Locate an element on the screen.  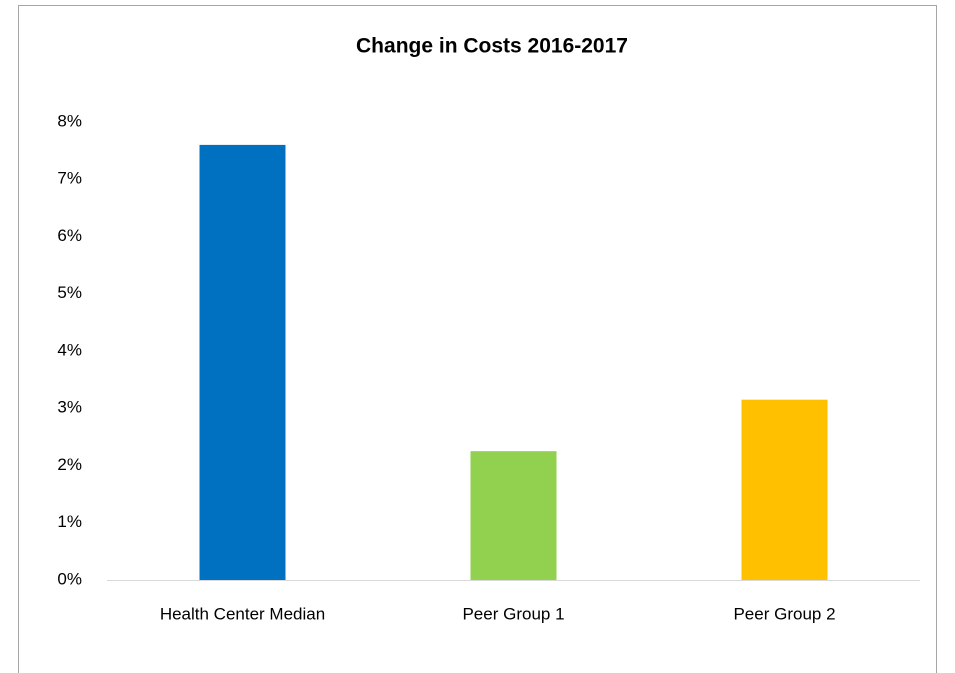
y-tick-label: 5% is located at coordinates (69, 292).